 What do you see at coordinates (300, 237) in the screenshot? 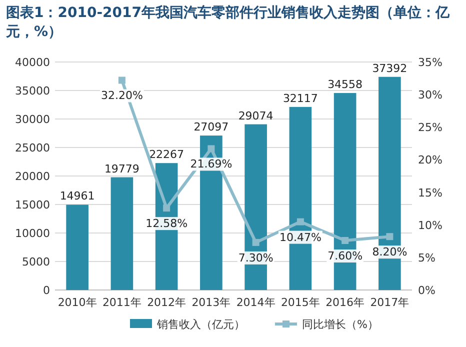
I see `data-label: 10.47%` at bounding box center [300, 237].